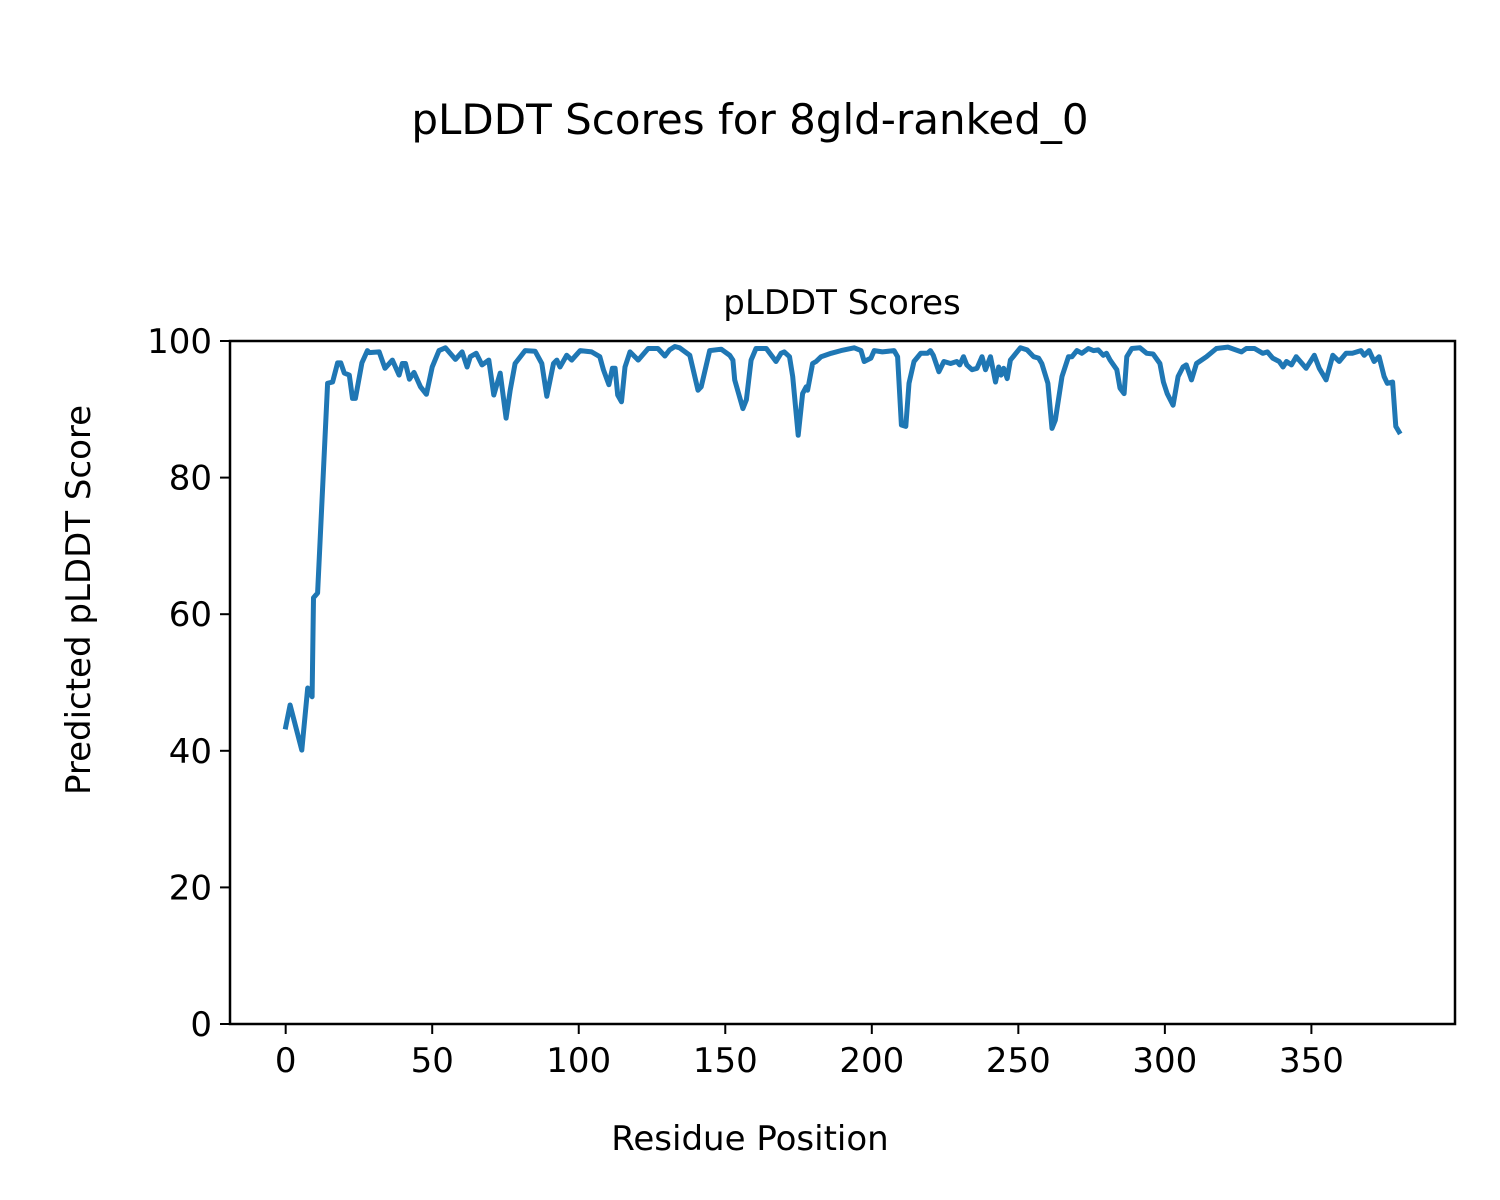  What do you see at coordinates (190, 479) in the screenshot?
I see `y-tick-label: 80` at bounding box center [190, 479].